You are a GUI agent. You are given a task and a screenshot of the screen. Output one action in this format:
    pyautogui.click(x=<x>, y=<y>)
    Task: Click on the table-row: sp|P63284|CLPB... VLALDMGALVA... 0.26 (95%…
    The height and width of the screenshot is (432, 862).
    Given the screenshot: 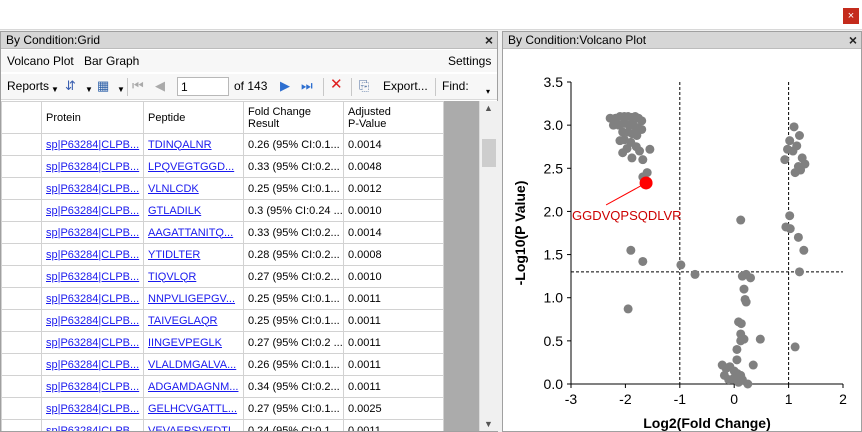 What is the action you would take?
    pyautogui.click(x=222, y=364)
    